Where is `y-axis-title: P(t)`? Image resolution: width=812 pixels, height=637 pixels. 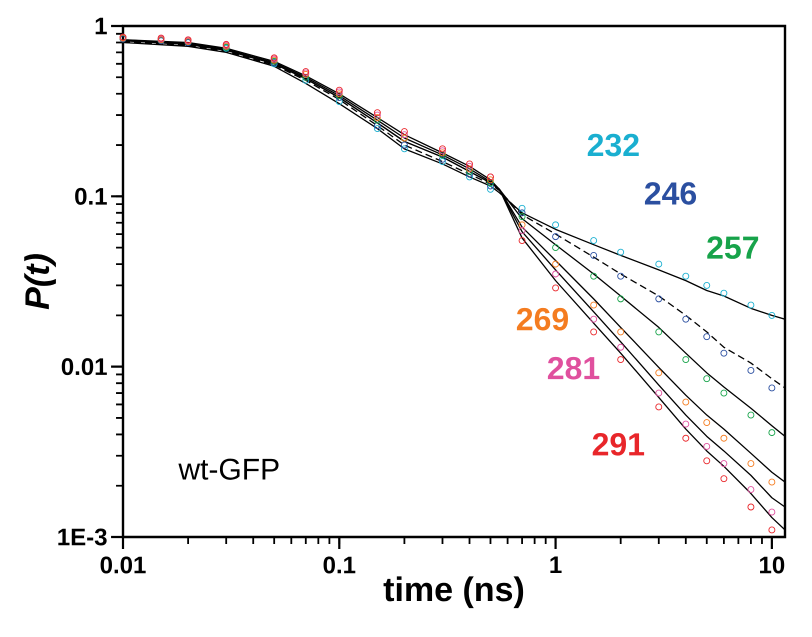
y-axis-title: P(t) is located at coordinates (40, 282).